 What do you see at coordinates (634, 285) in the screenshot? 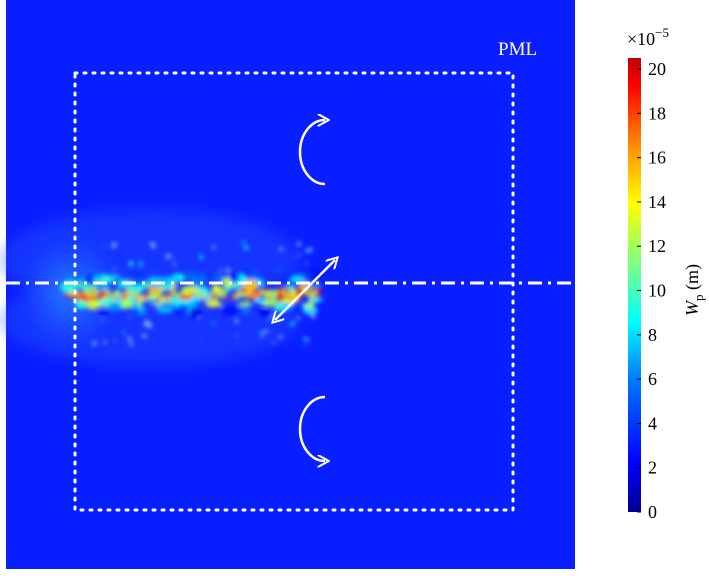
I see `colorbar-gradient` at bounding box center [634, 285].